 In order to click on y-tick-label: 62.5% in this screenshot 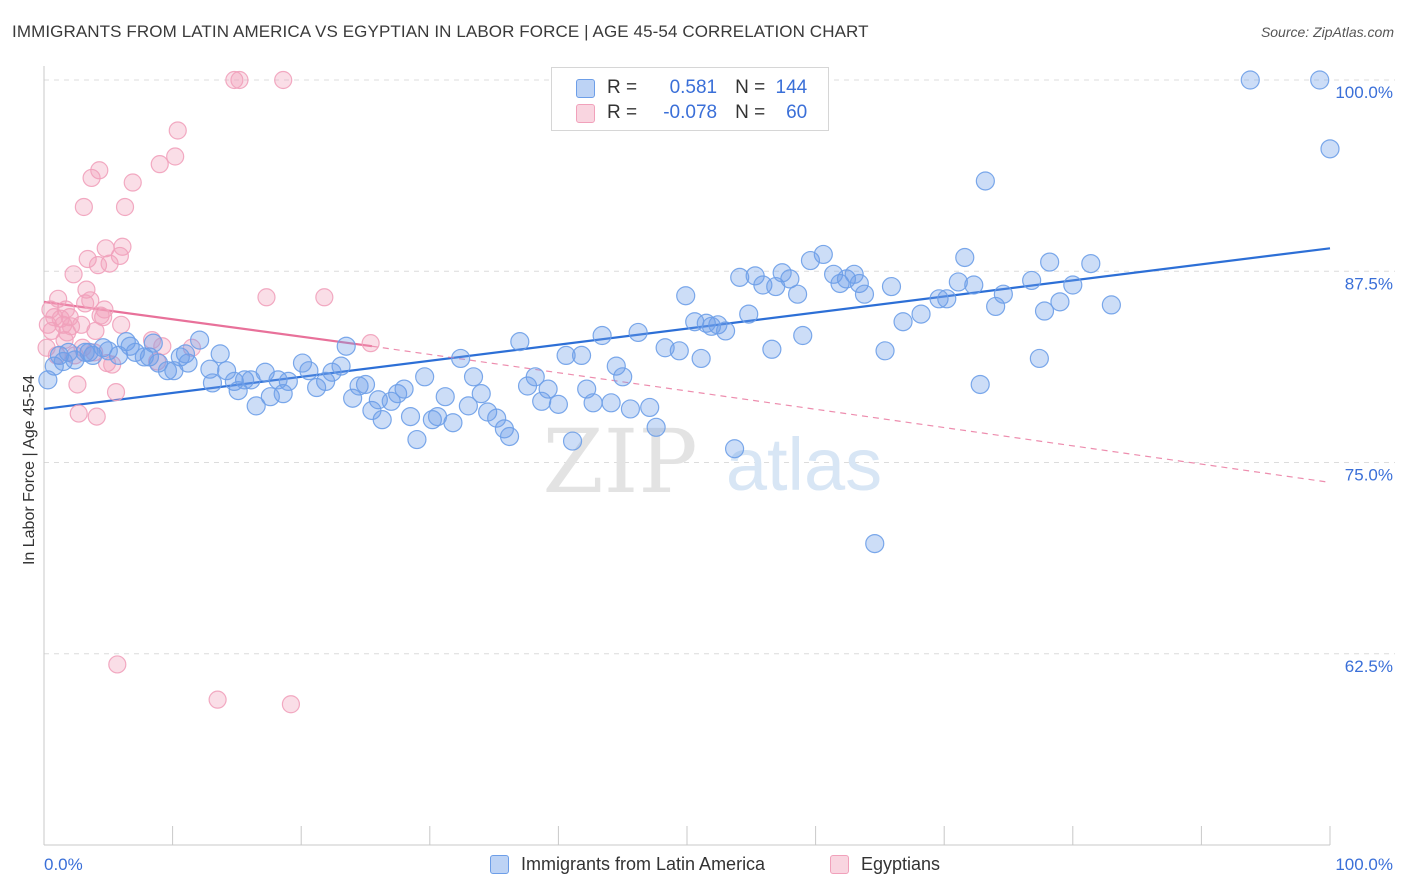, I will do `click(1369, 666)`.